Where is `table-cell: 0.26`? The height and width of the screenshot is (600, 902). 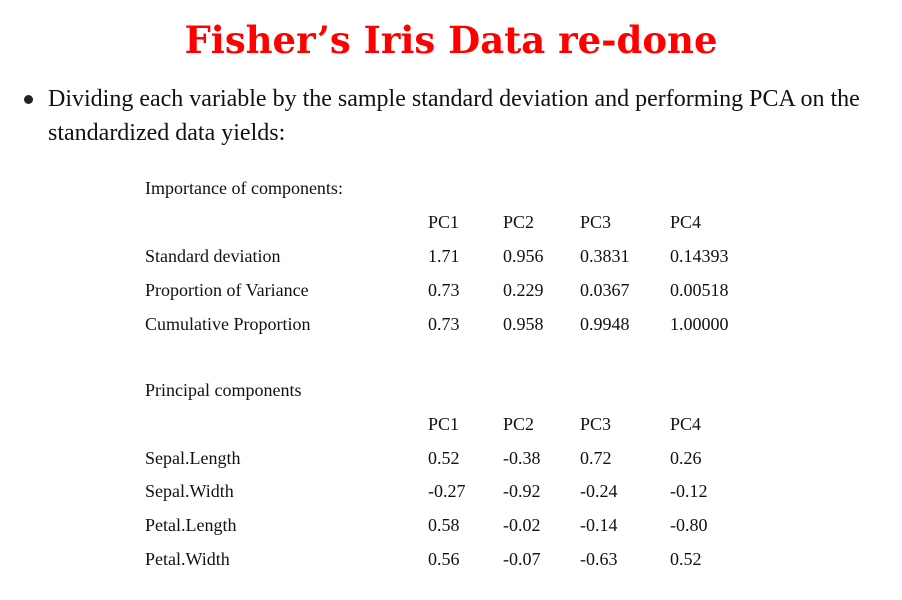 table-cell: 0.26 is located at coordinates (686, 458).